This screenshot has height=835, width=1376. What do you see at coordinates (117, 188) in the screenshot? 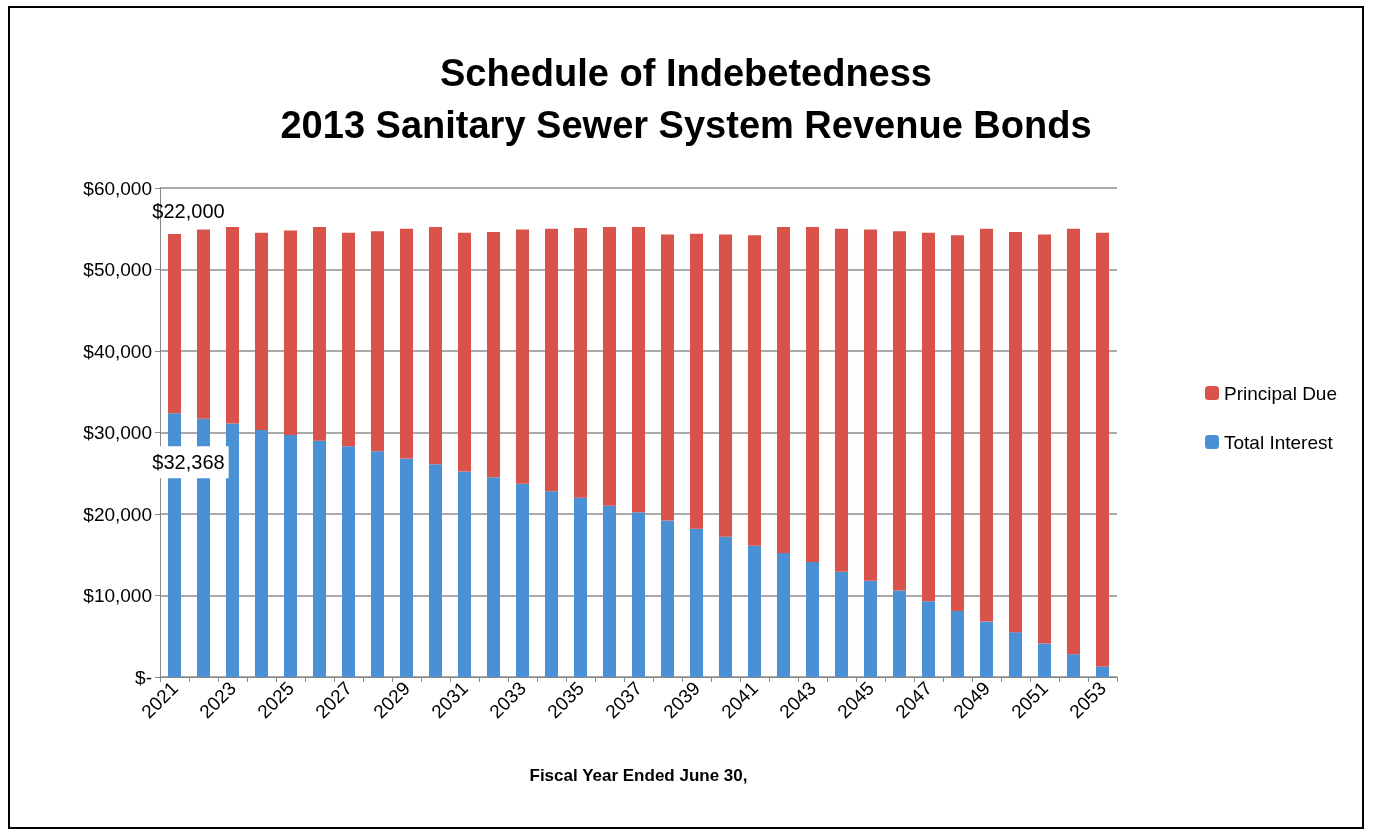
I see `y-tick-label: $60,000` at bounding box center [117, 188].